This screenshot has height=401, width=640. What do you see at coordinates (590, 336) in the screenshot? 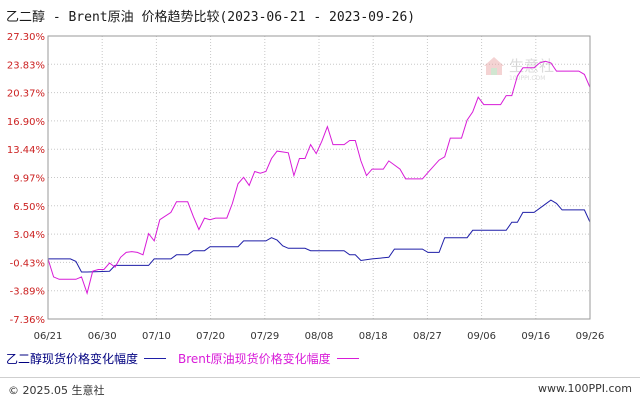
I see `x-tick-label: 09/26` at bounding box center [590, 336].